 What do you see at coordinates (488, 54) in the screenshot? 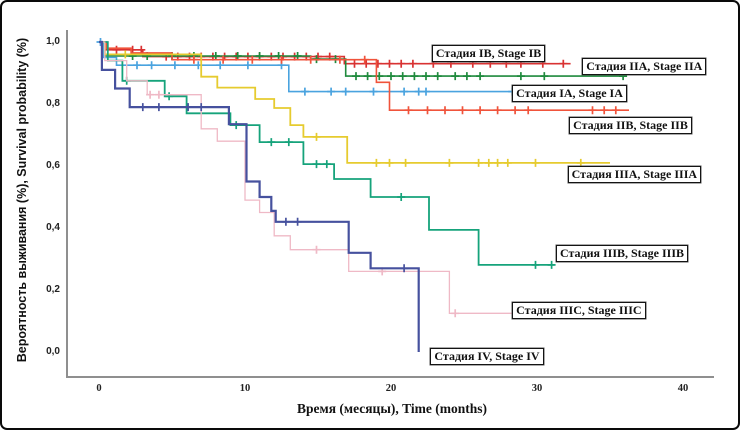
I see `stage-label-ib: Стадия IB, Stage IB` at bounding box center [488, 54].